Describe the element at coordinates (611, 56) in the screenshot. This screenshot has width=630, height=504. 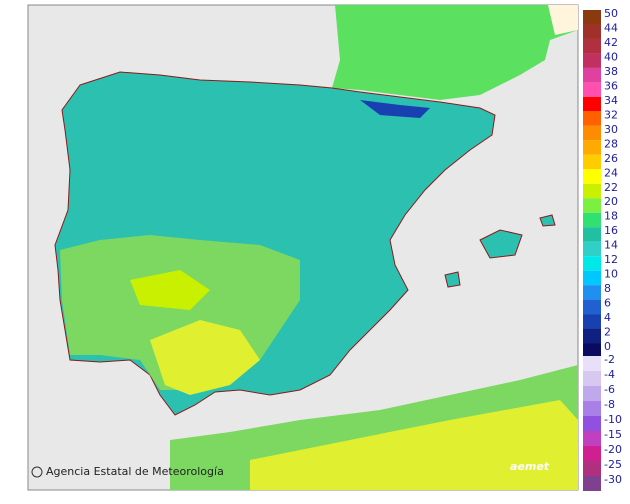
I see `legend-label: 40` at that location.